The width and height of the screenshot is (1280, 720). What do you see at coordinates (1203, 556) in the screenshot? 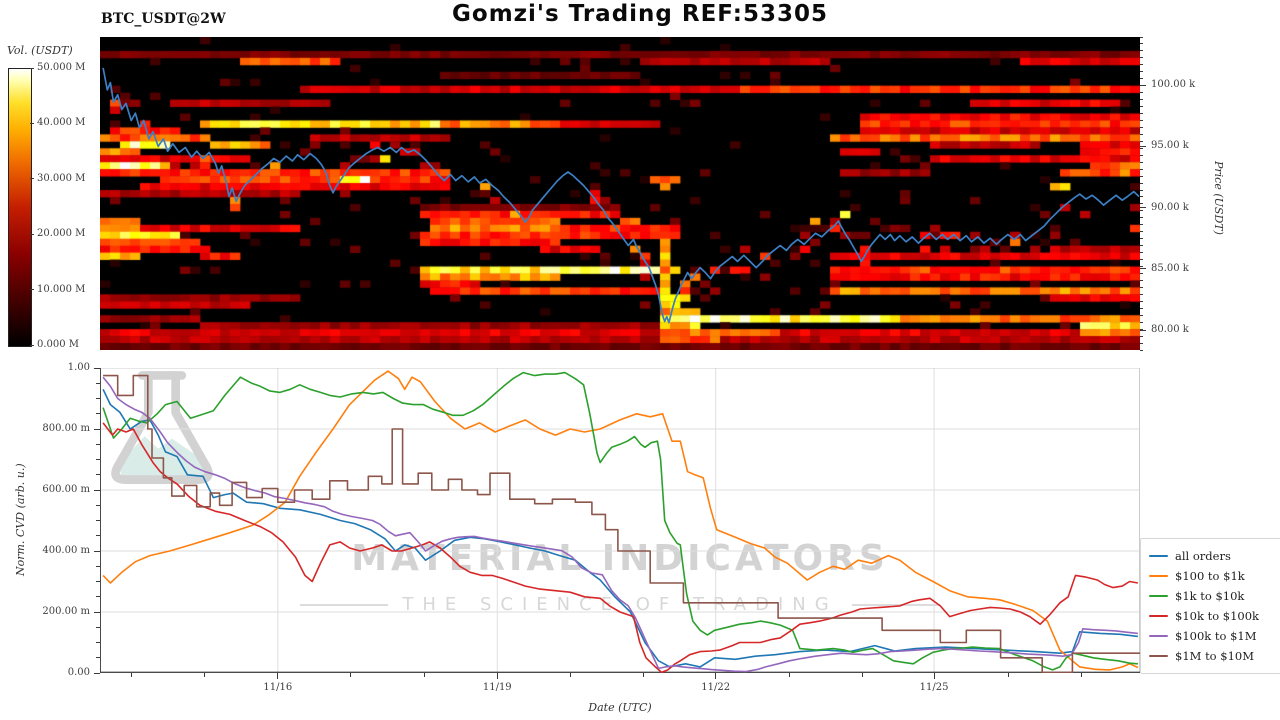
I see `legend-label-0: all orders` at bounding box center [1203, 556].